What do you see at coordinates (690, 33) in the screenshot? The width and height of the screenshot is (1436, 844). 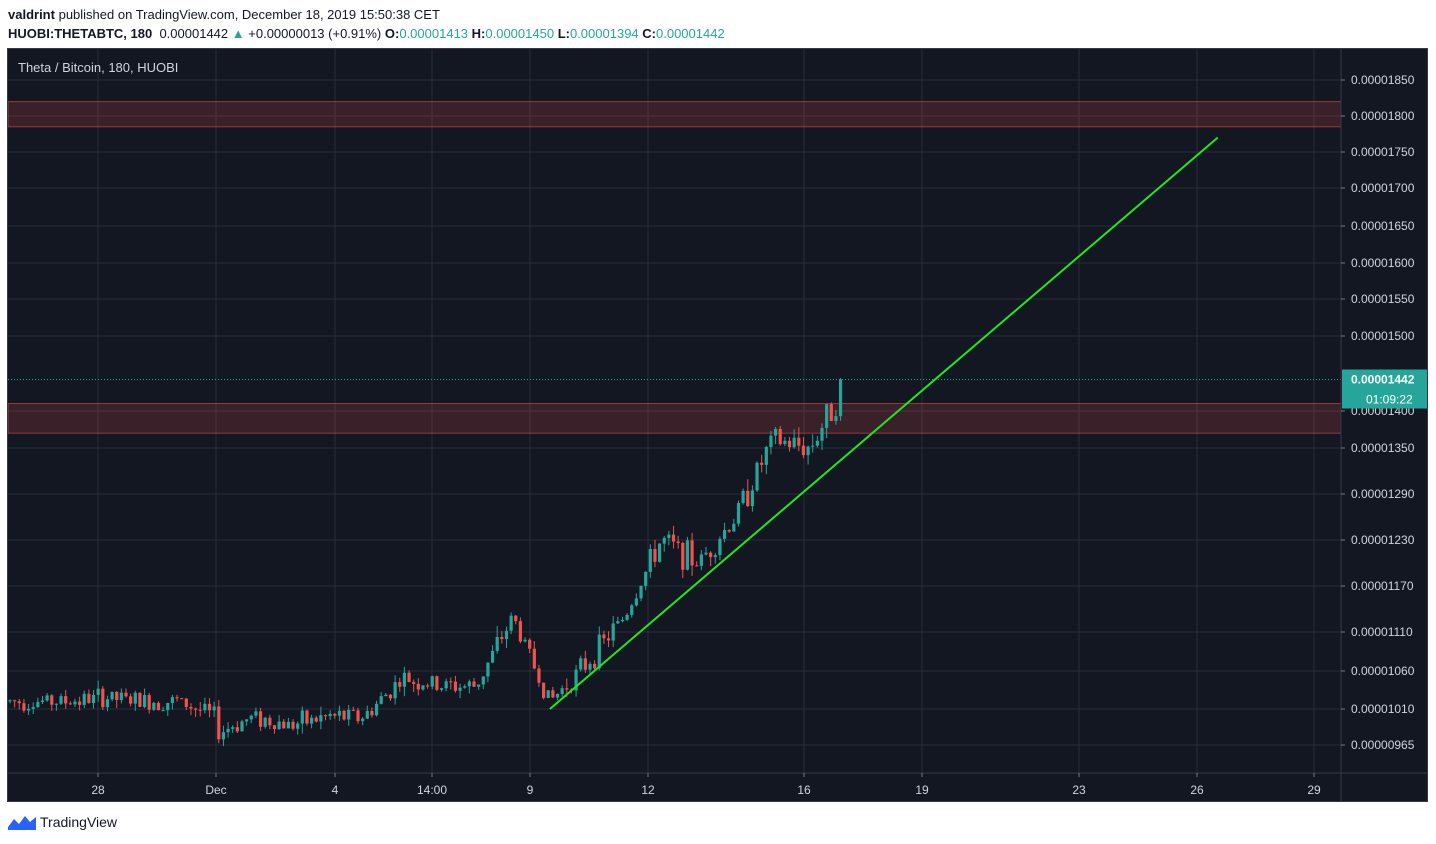 I see `close-value: 0.00001442` at bounding box center [690, 33].